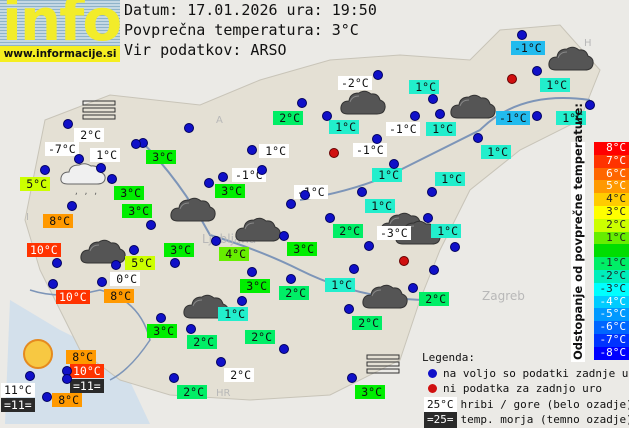 This screenshot has width=629, height=428. Describe the element at coordinates (60, 31) in the screenshot. I see `informacije-logo: info www.informacije.si` at that location.